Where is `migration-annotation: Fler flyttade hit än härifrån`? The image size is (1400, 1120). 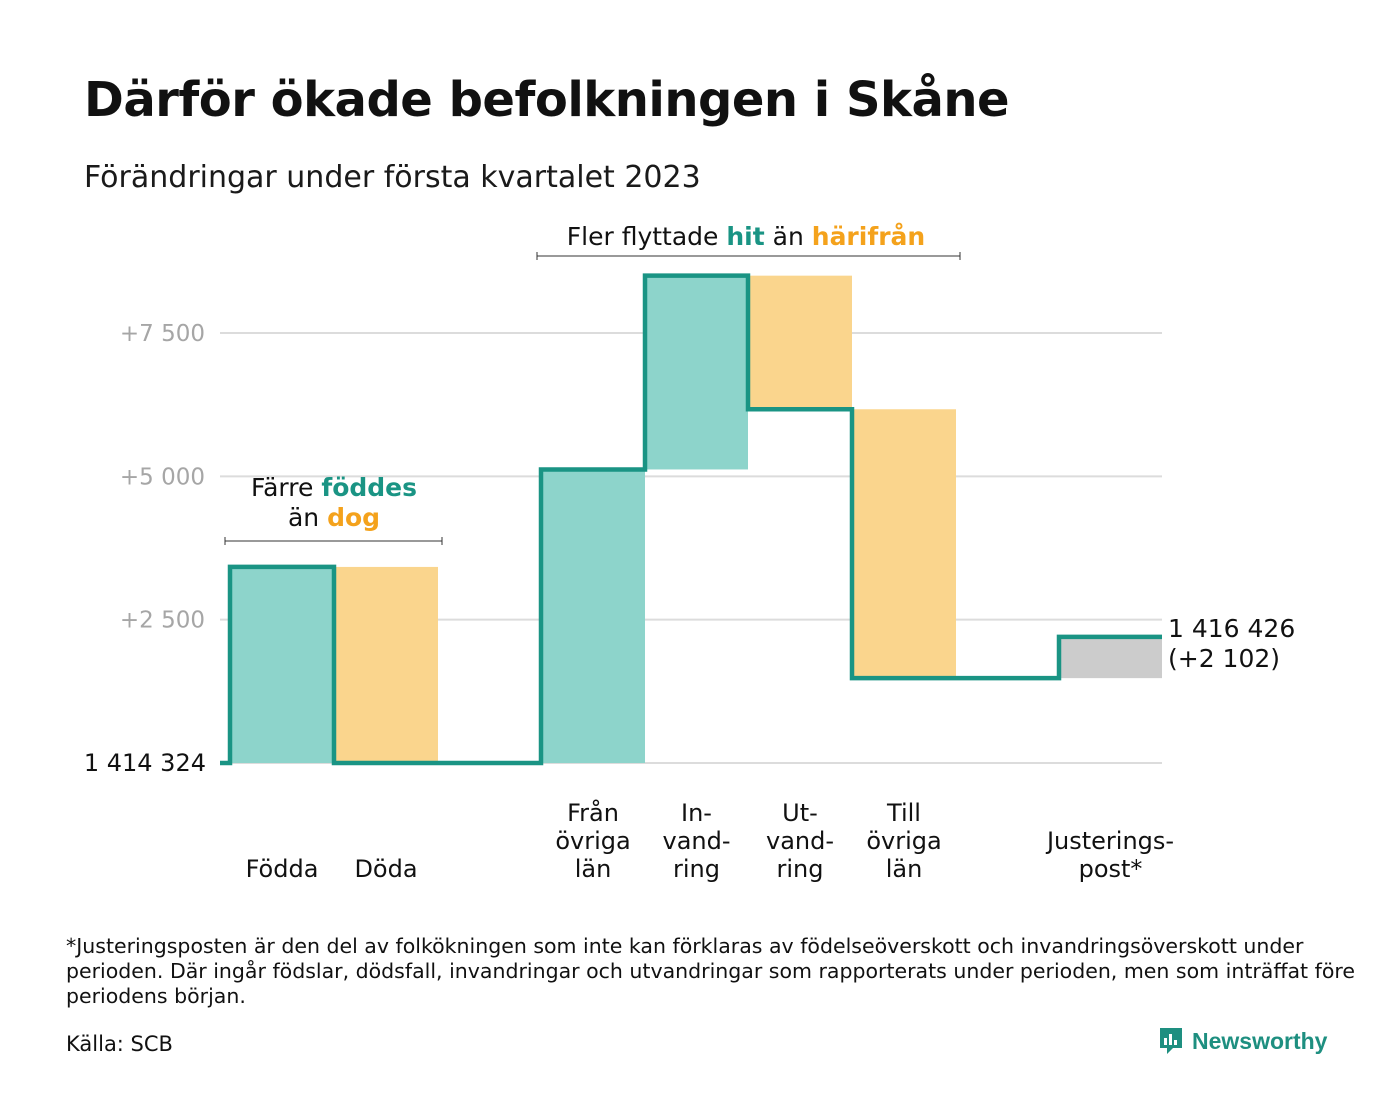 migration-annotation: Fler flyttade hit än härifrån is located at coordinates (746, 236).